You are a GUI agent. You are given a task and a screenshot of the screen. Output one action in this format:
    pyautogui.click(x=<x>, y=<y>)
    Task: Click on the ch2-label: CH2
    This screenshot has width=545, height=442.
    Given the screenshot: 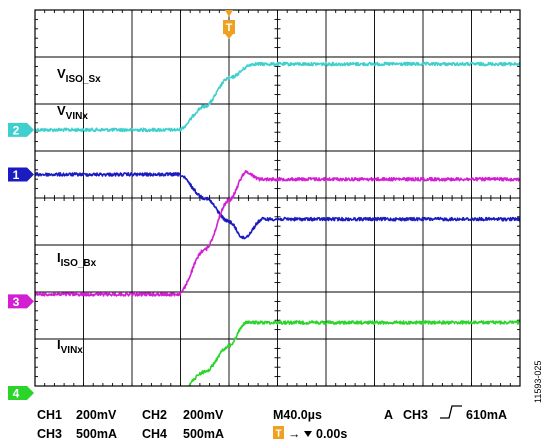 What is the action you would take?
    pyautogui.click(x=154, y=415)
    